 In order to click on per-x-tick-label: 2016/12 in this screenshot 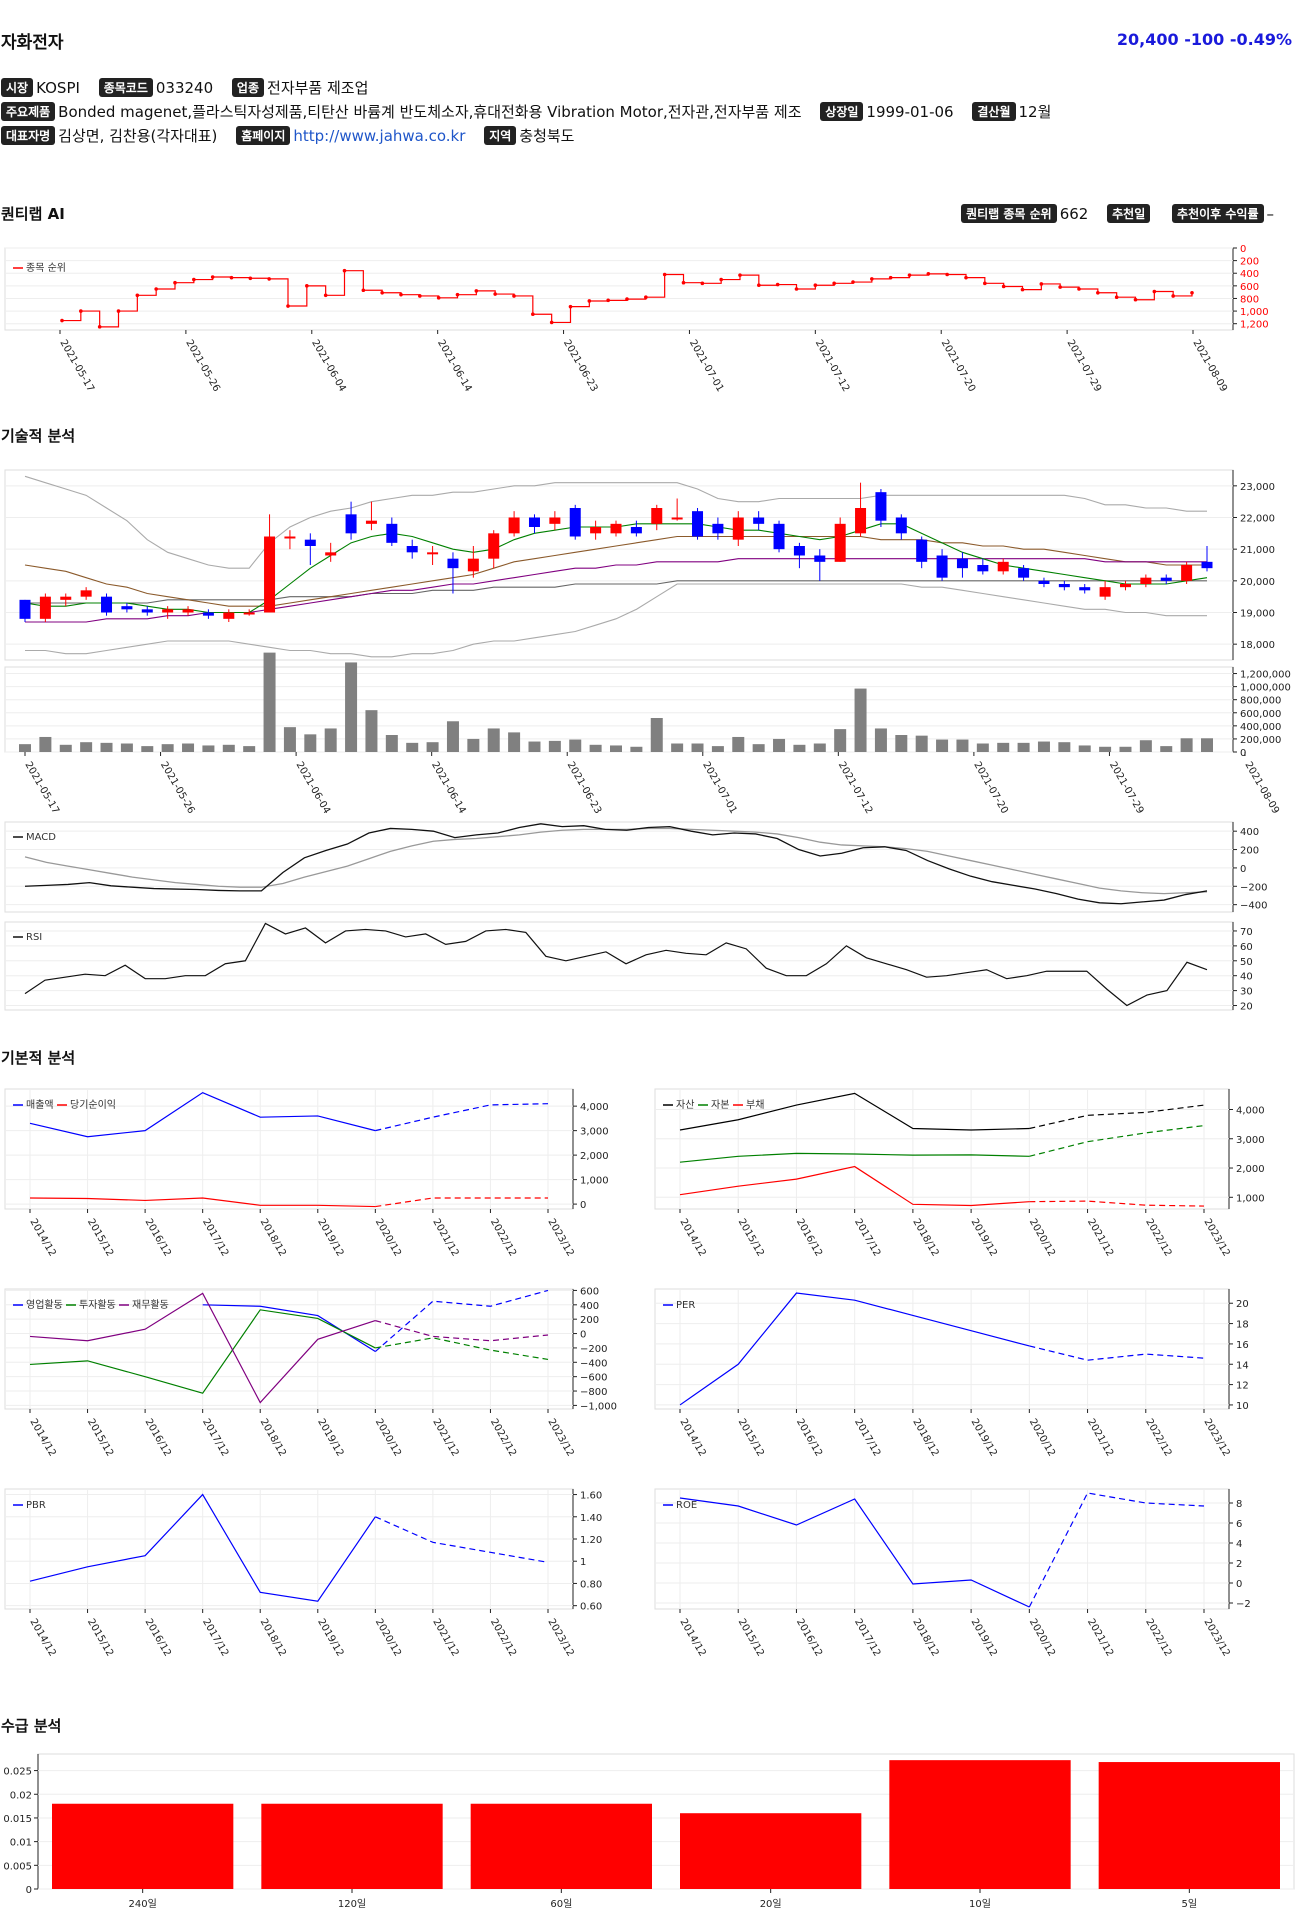, I will do `click(809, 1437)`.